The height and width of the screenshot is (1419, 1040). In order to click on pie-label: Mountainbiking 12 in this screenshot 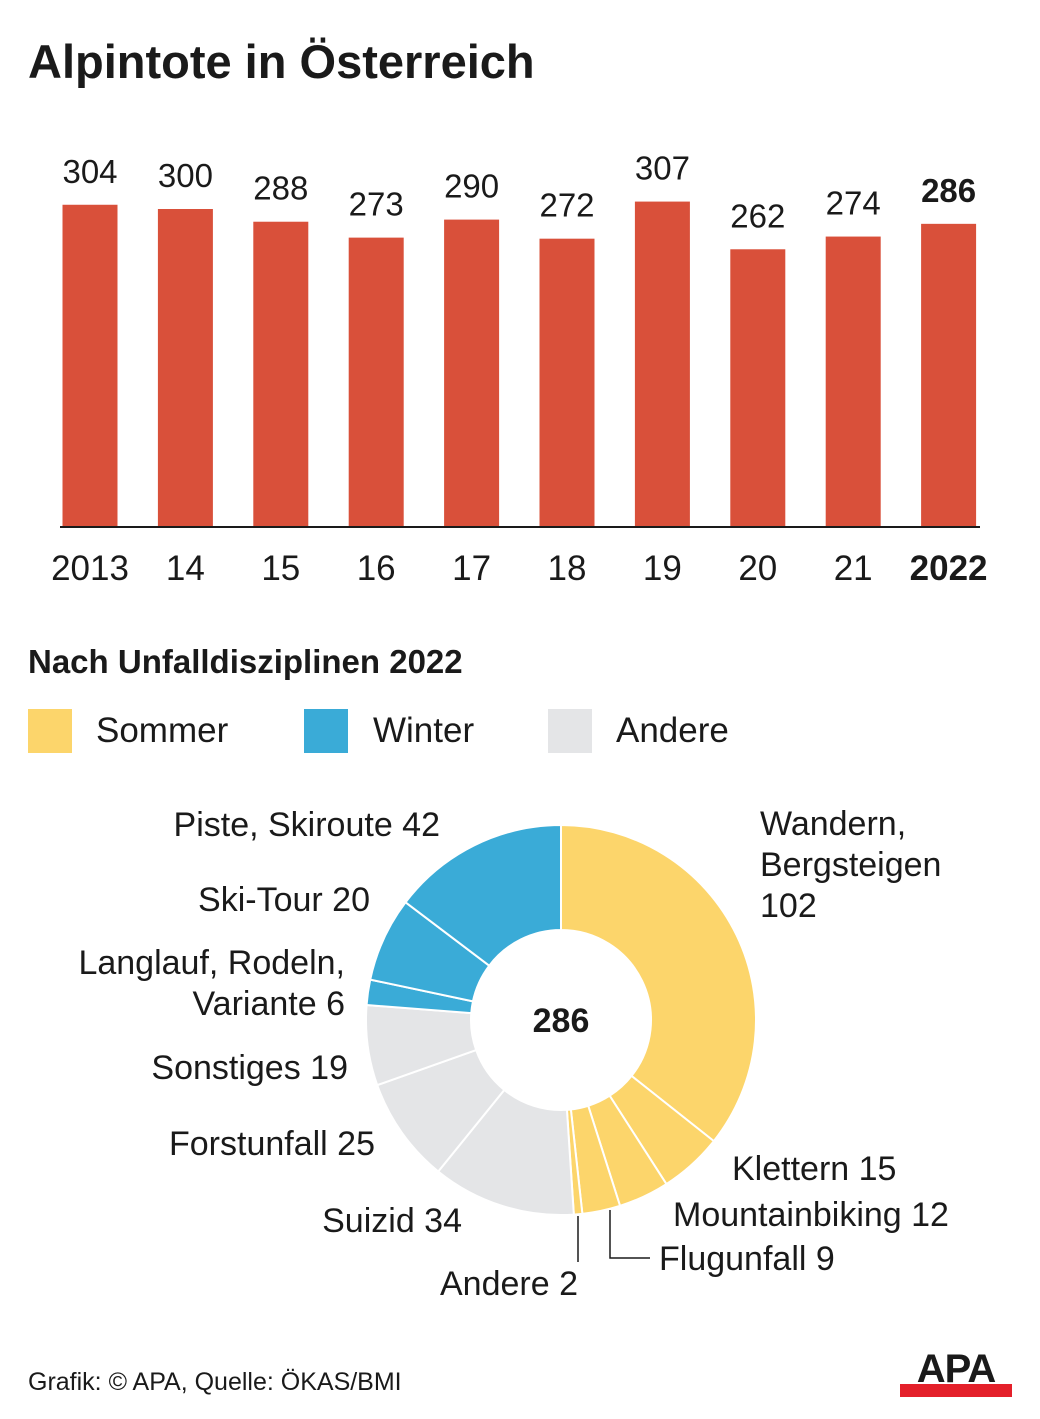, I will do `click(811, 1215)`.